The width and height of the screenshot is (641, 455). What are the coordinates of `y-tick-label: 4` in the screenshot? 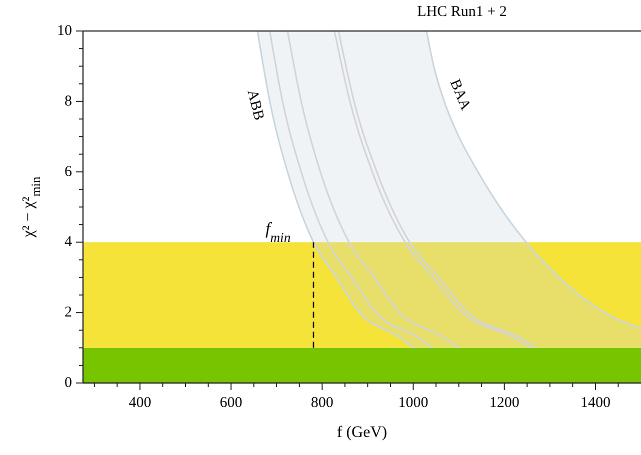 It's located at (68, 242).